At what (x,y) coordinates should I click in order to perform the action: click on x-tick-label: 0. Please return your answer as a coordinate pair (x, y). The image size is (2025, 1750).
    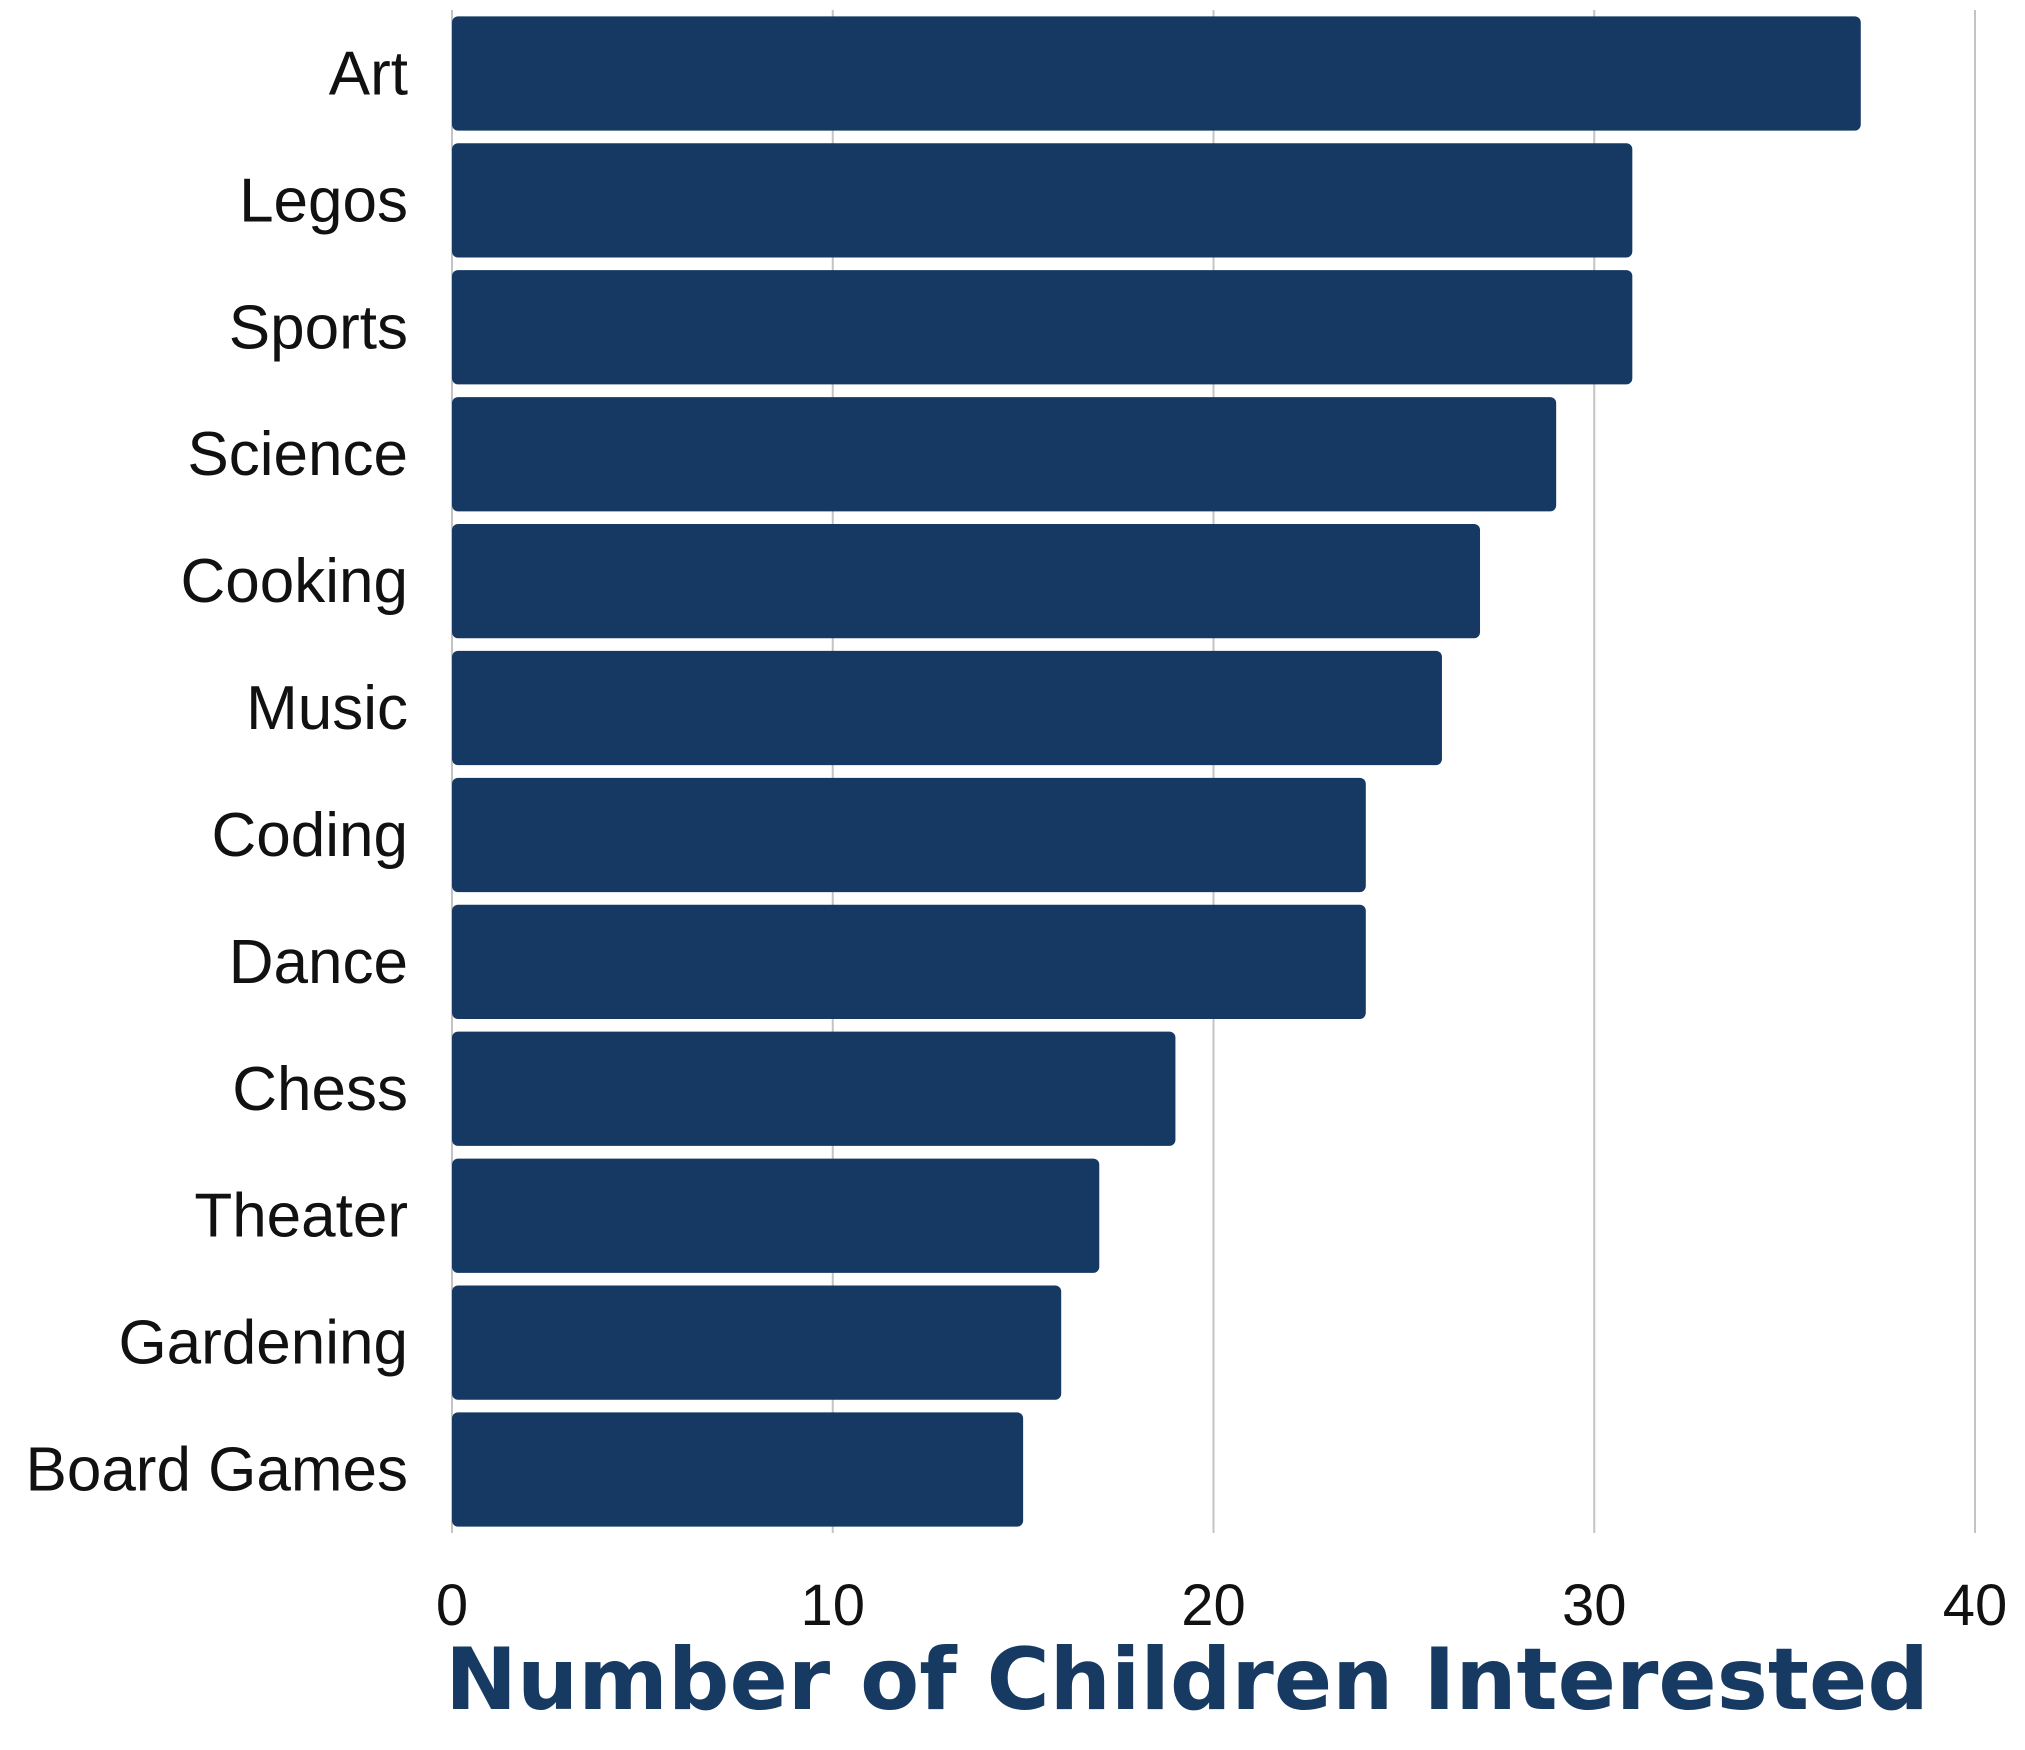
    Looking at the image, I should click on (452, 1605).